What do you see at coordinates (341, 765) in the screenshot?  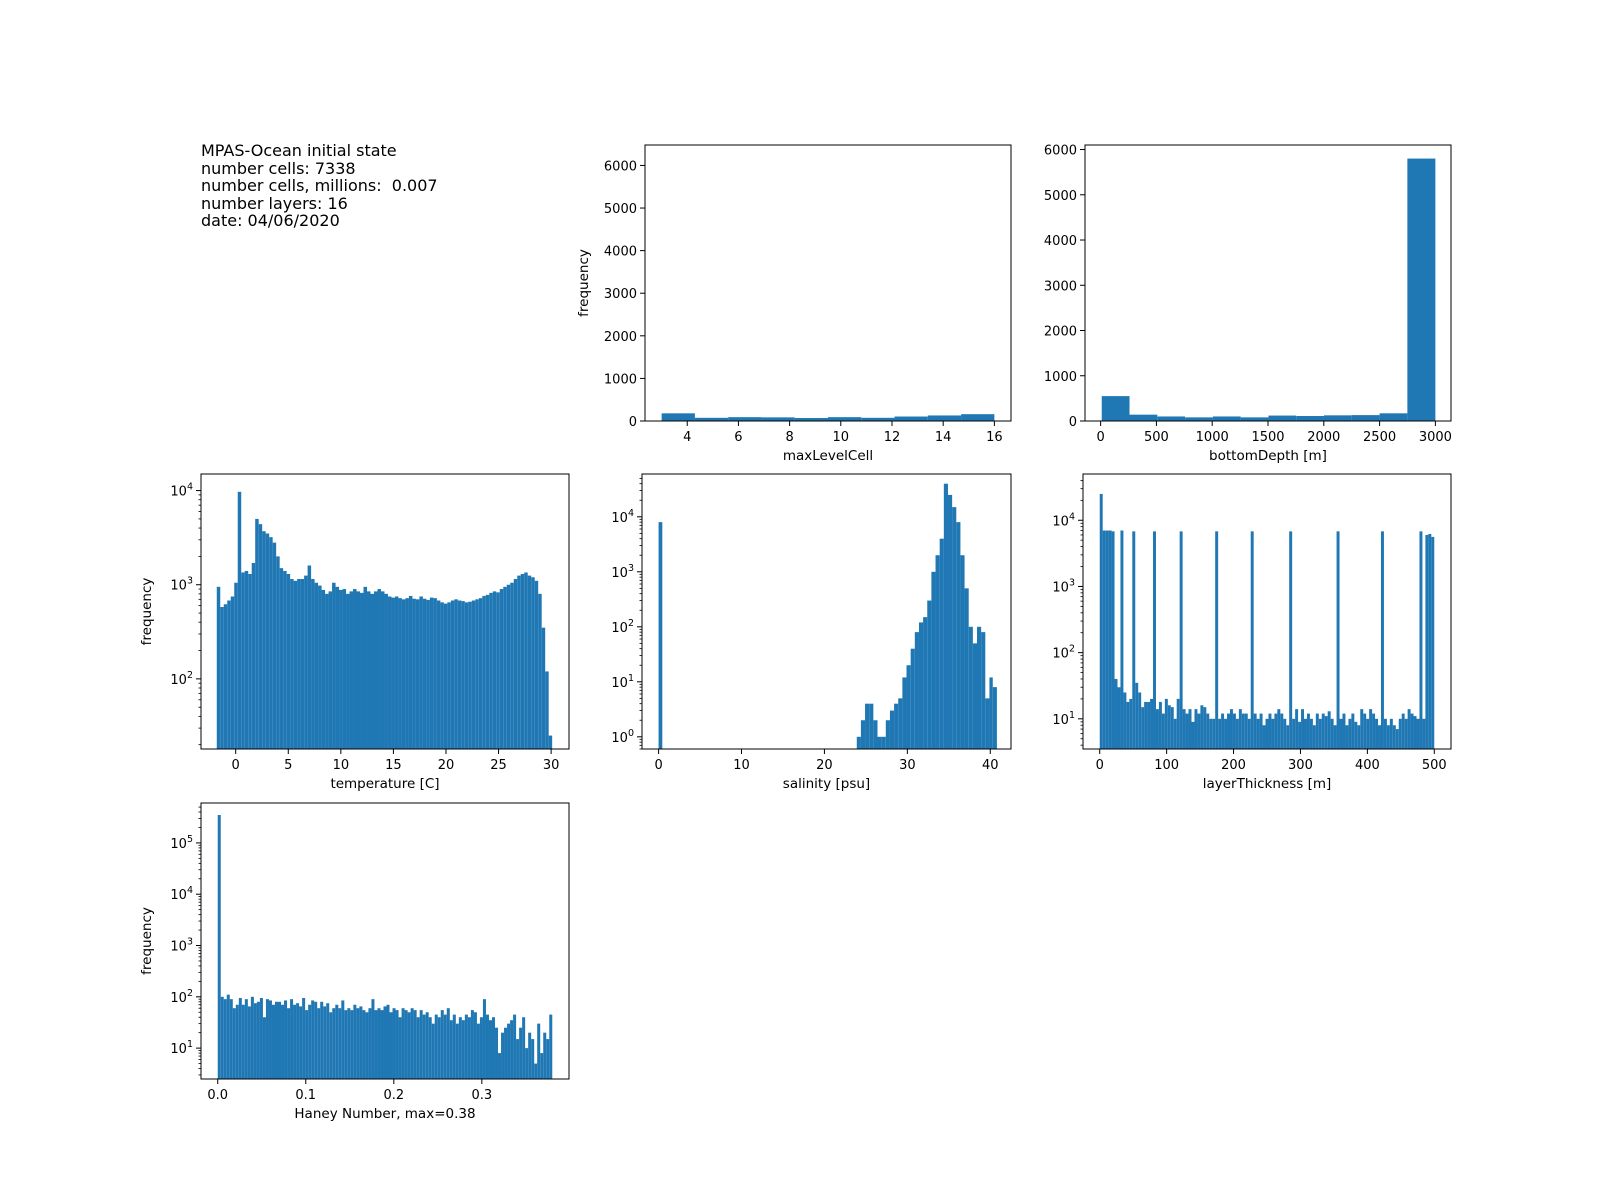 I see `temperature-xtick-label: 10` at bounding box center [341, 765].